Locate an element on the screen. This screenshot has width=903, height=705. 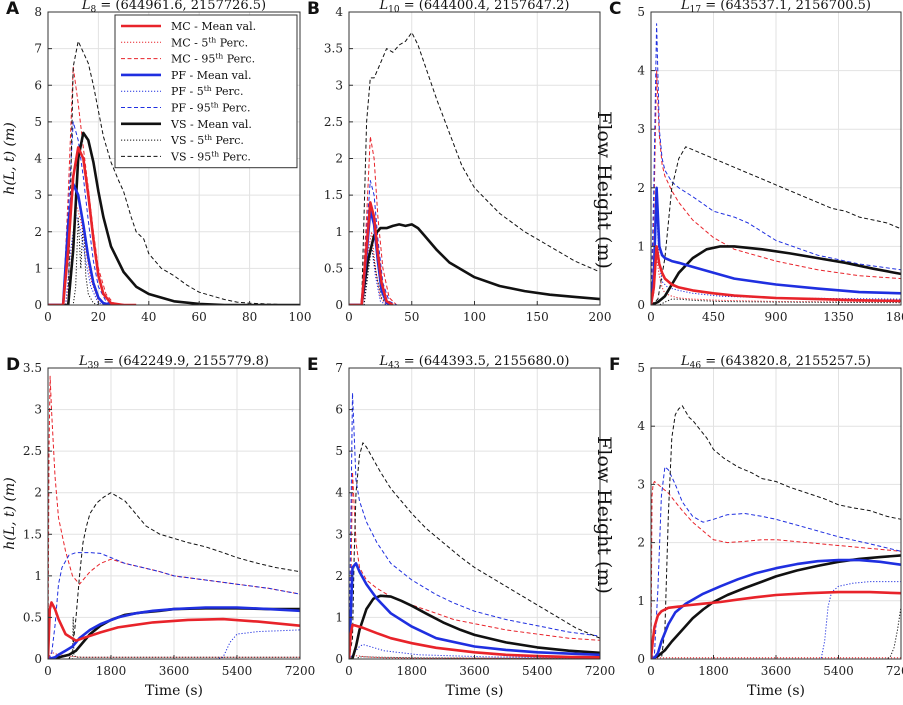
series-line-mc-5th-perc is located at coordinates (776, 281).